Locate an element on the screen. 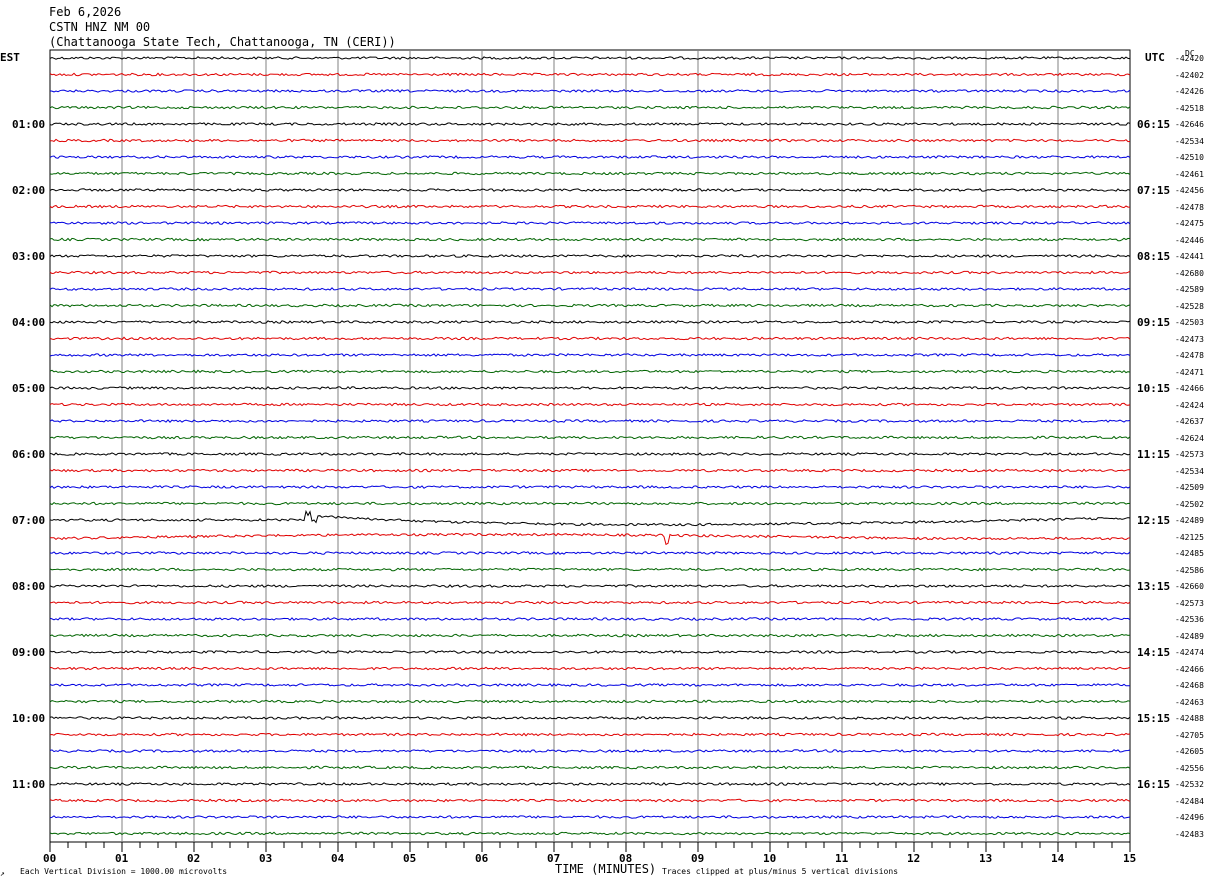 This screenshot has width=1210, height=886. dc-offset-label: -42536 is located at coordinates (1189, 619).